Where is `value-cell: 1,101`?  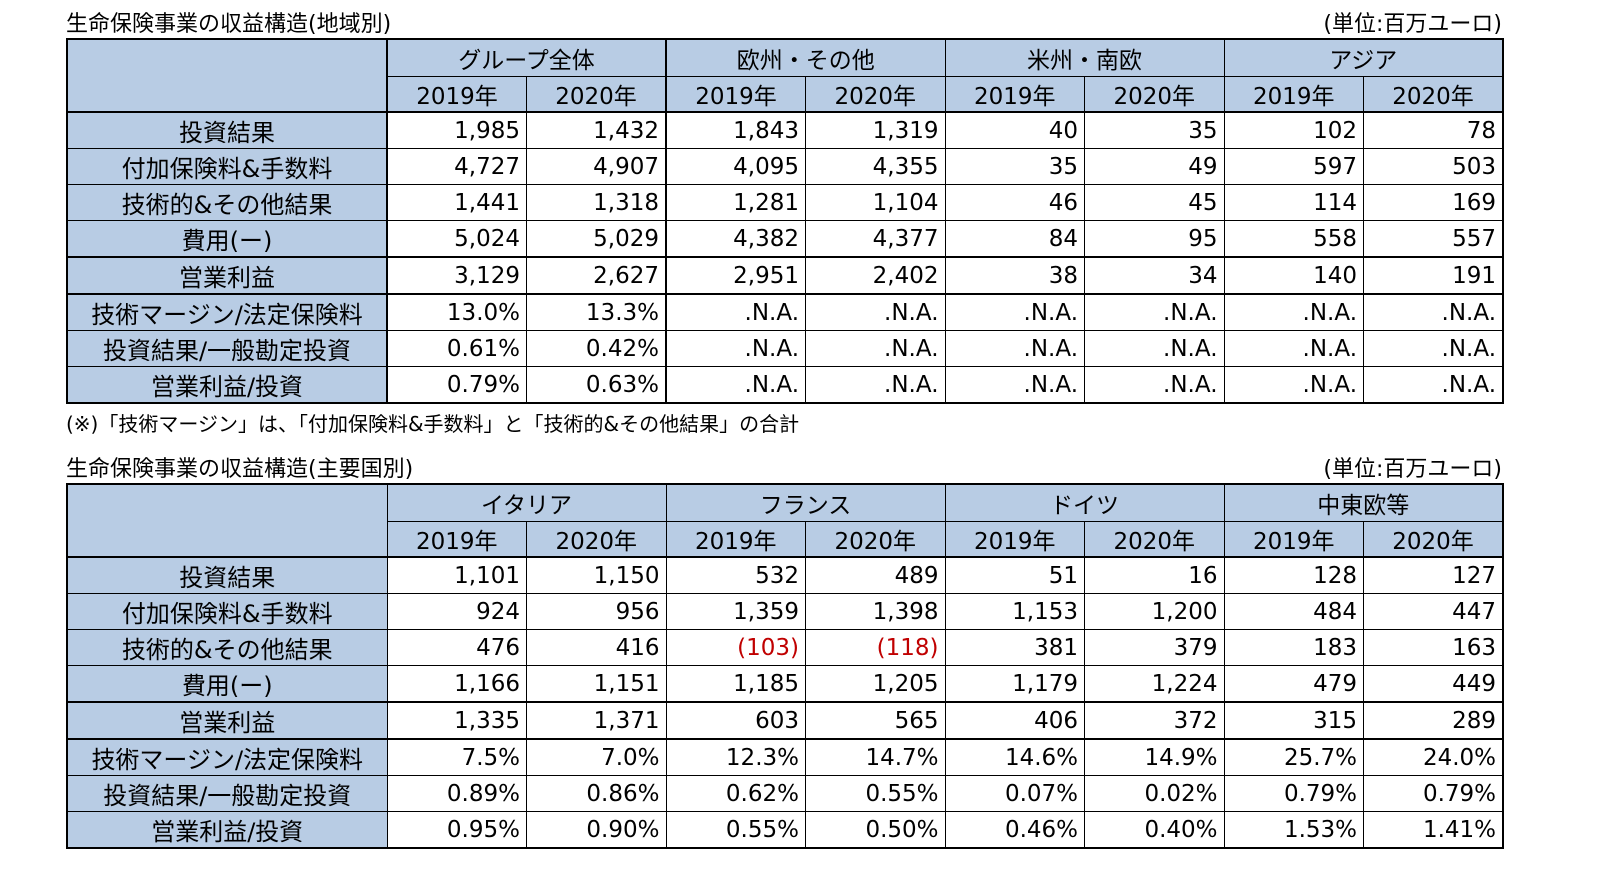
value-cell: 1,101 is located at coordinates (456, 575).